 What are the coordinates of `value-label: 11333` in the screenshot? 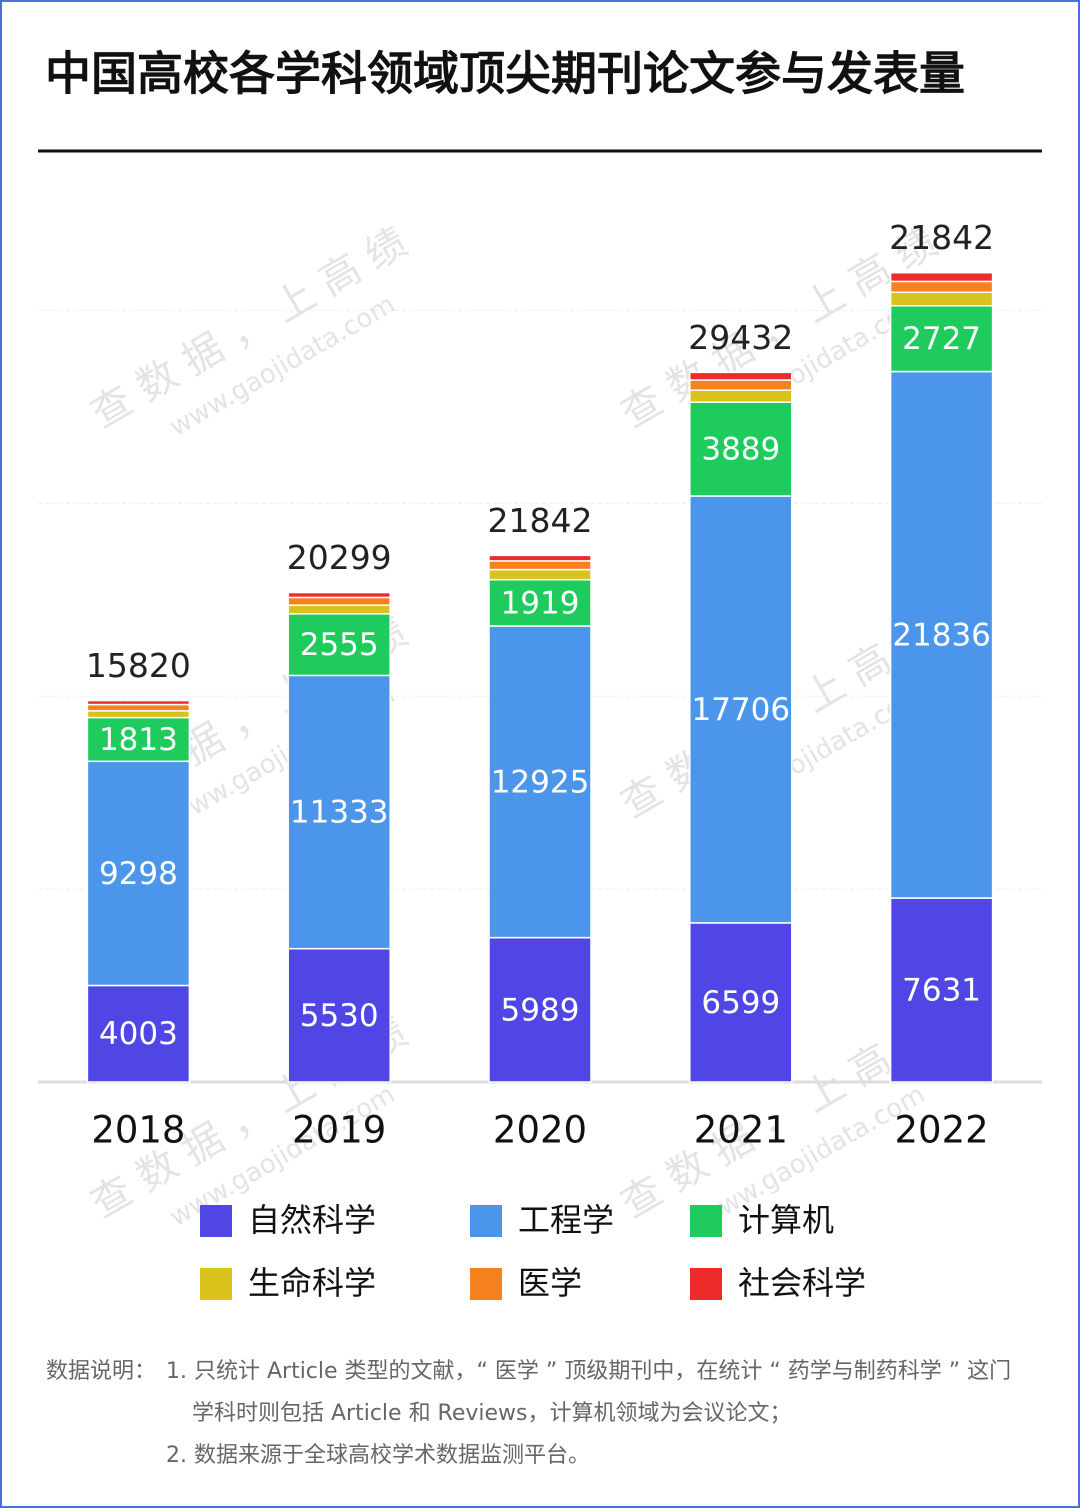 It's located at (339, 813).